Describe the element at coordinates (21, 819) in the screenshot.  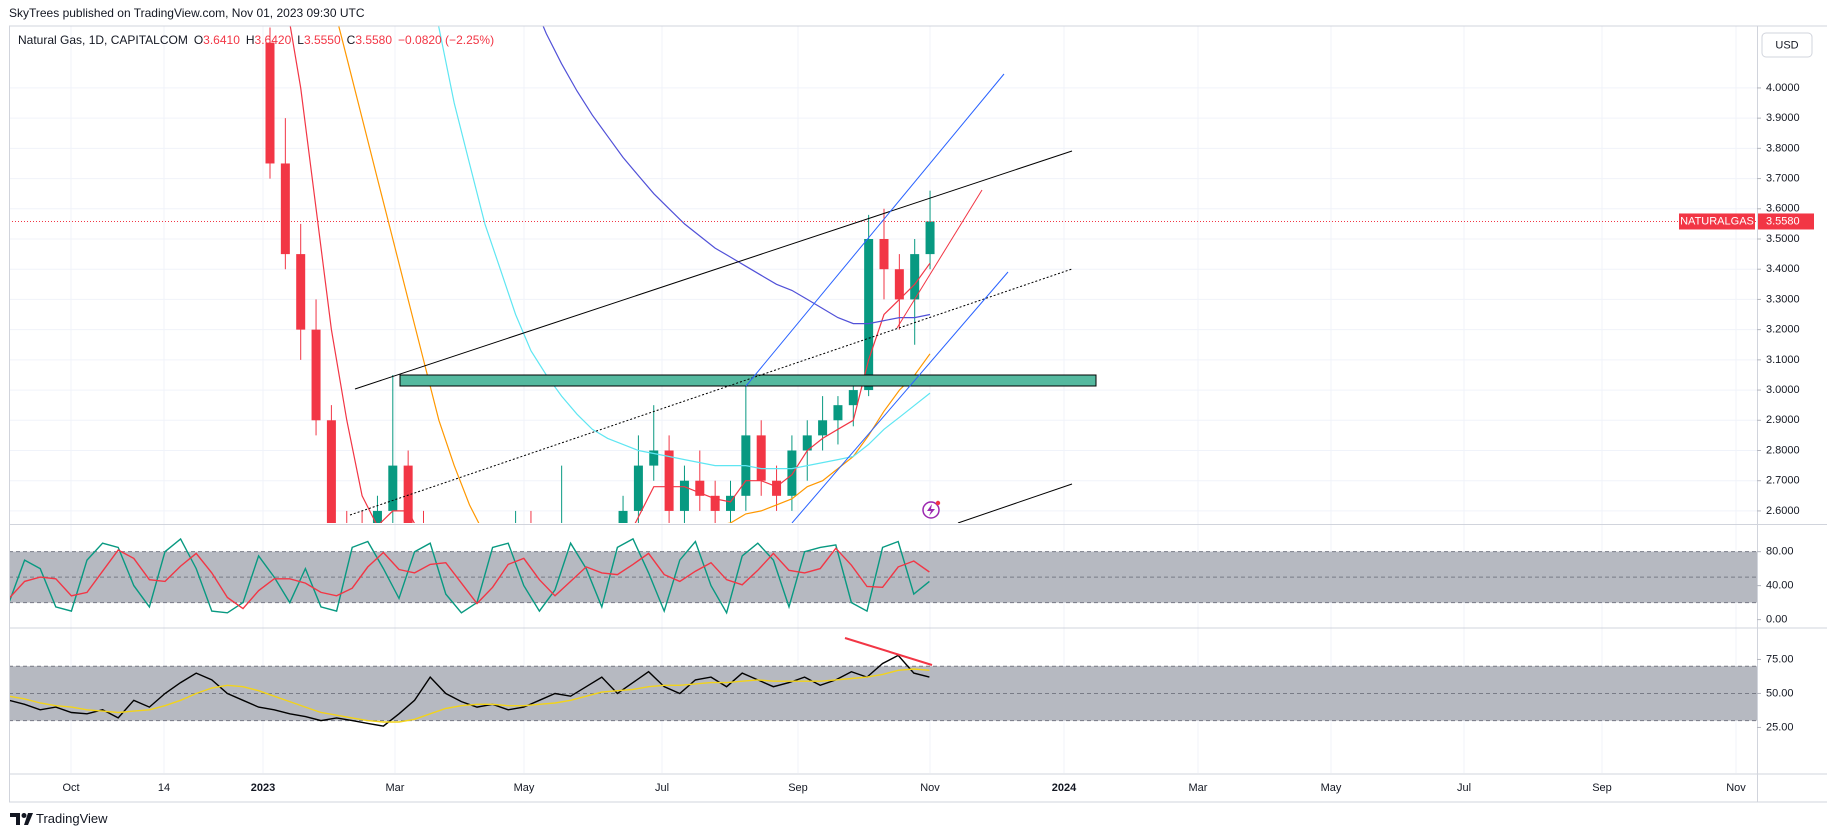
I see `brand-logo` at that location.